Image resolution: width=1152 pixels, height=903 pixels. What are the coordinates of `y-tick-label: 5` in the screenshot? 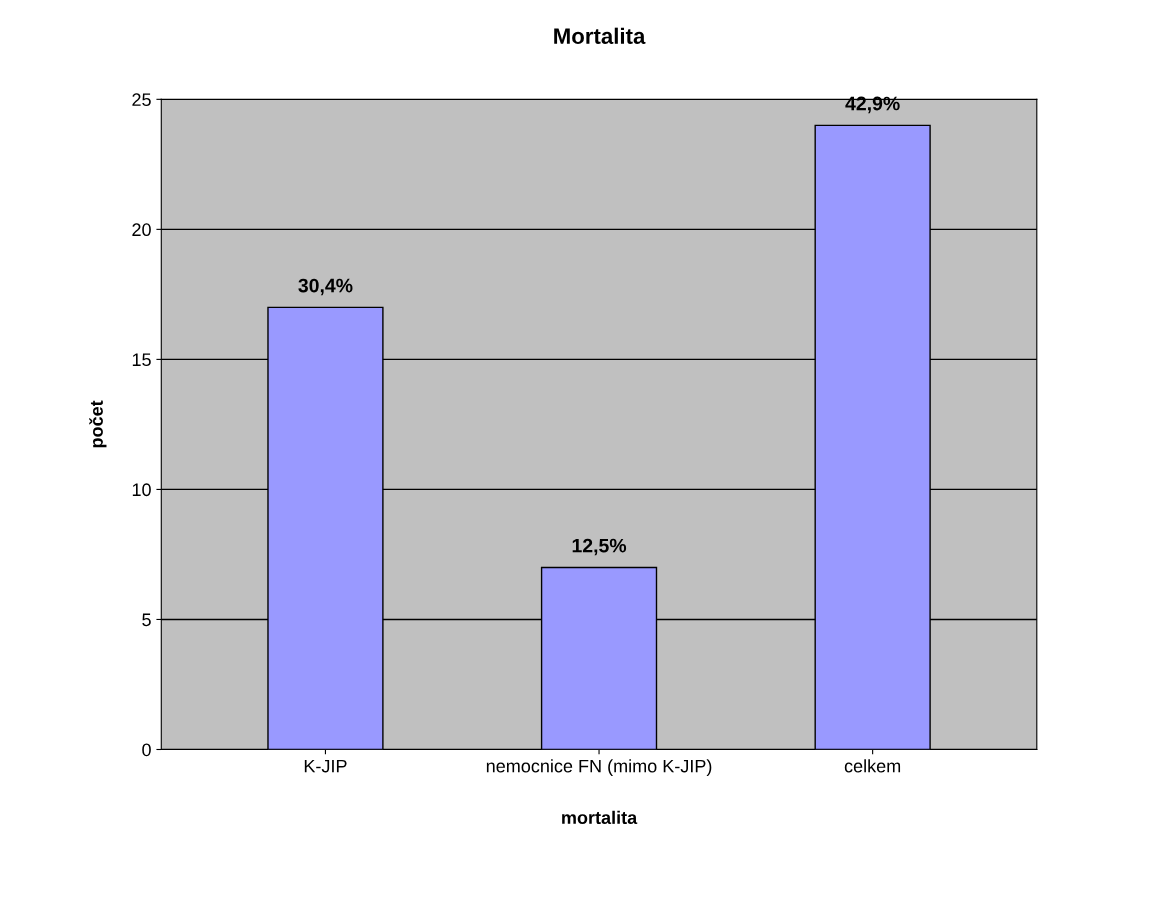 It's located at (146, 620).